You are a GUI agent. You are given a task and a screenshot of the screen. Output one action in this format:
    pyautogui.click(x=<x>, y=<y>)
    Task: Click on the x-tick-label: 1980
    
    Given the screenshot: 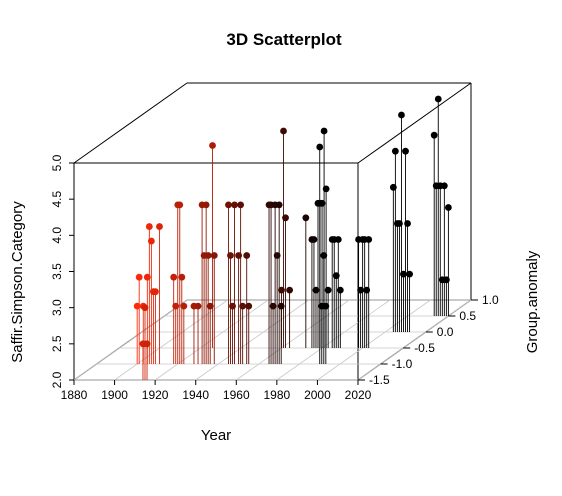 What is the action you would take?
    pyautogui.click(x=277, y=395)
    